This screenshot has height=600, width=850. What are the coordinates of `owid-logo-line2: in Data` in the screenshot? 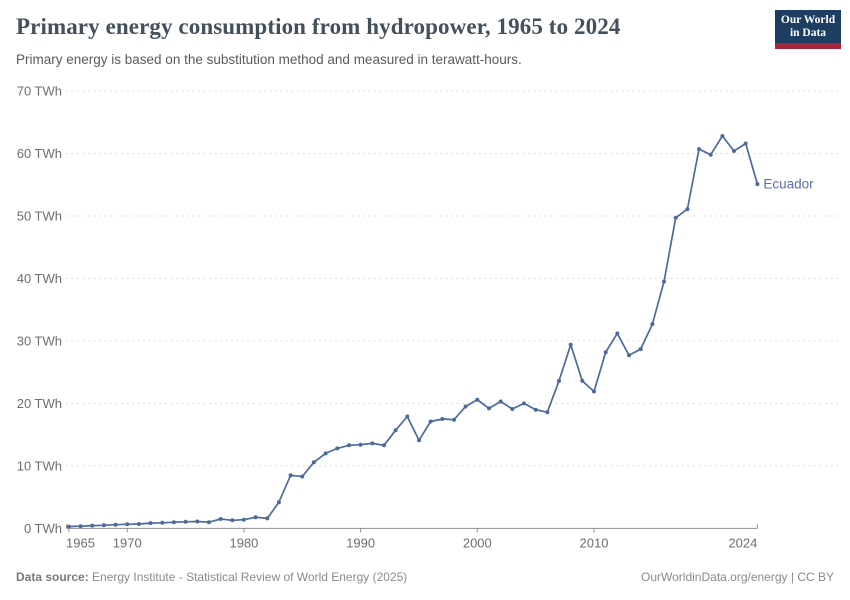 It's located at (808, 32).